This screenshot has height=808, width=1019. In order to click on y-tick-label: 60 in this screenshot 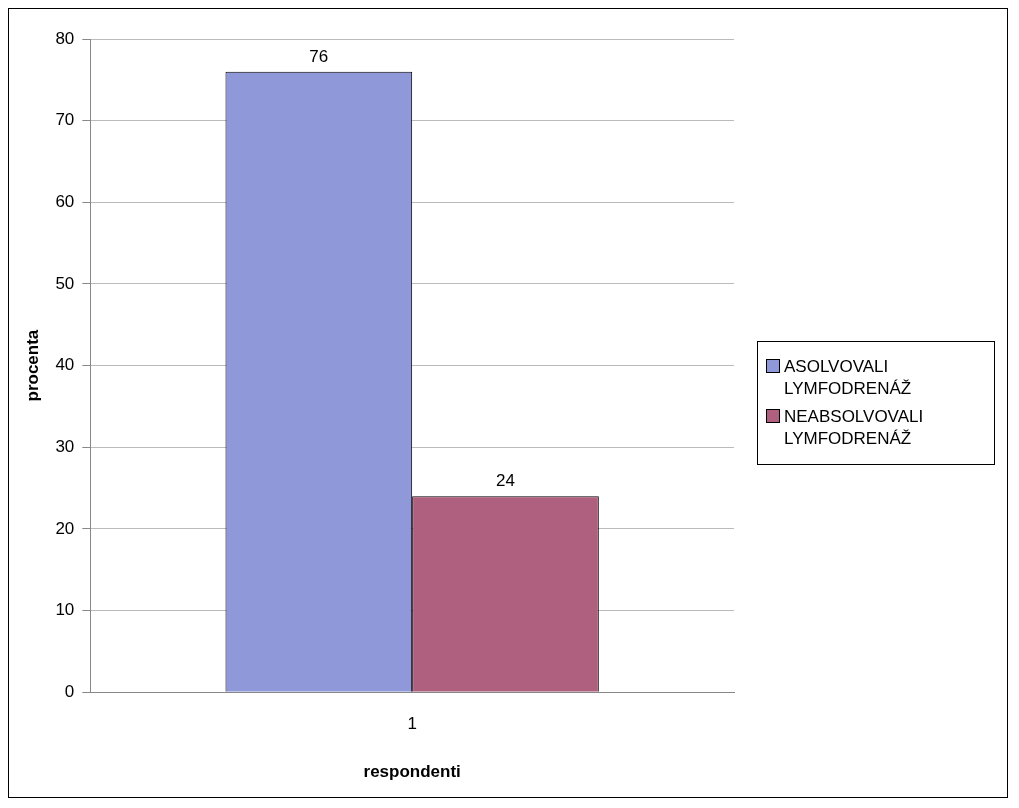, I will do `click(65, 201)`.